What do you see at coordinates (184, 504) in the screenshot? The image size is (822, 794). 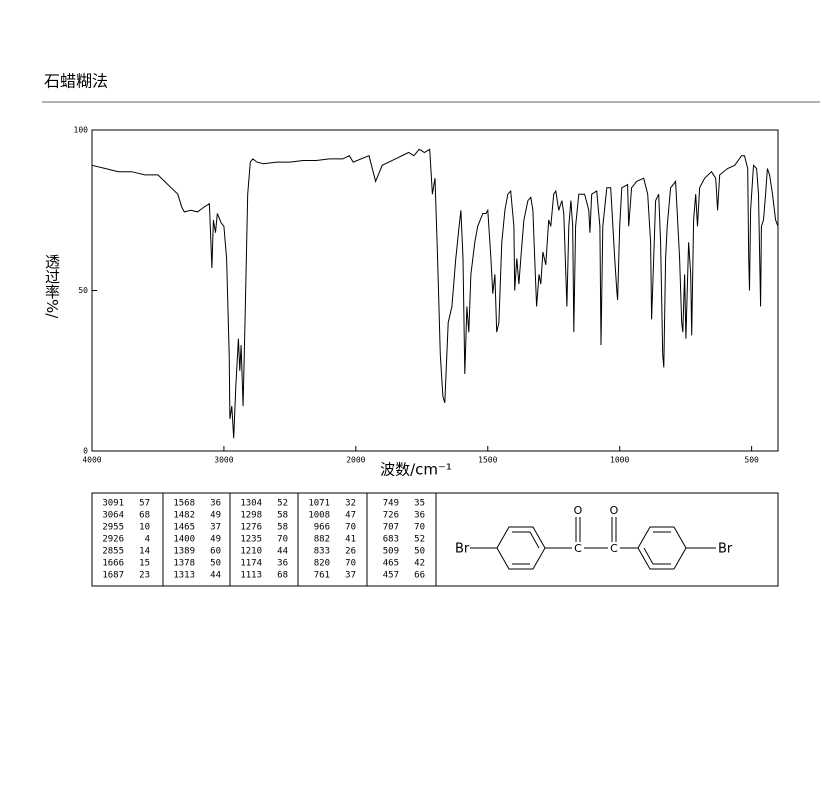 I see `peak-wavenumber: 1568` at bounding box center [184, 504].